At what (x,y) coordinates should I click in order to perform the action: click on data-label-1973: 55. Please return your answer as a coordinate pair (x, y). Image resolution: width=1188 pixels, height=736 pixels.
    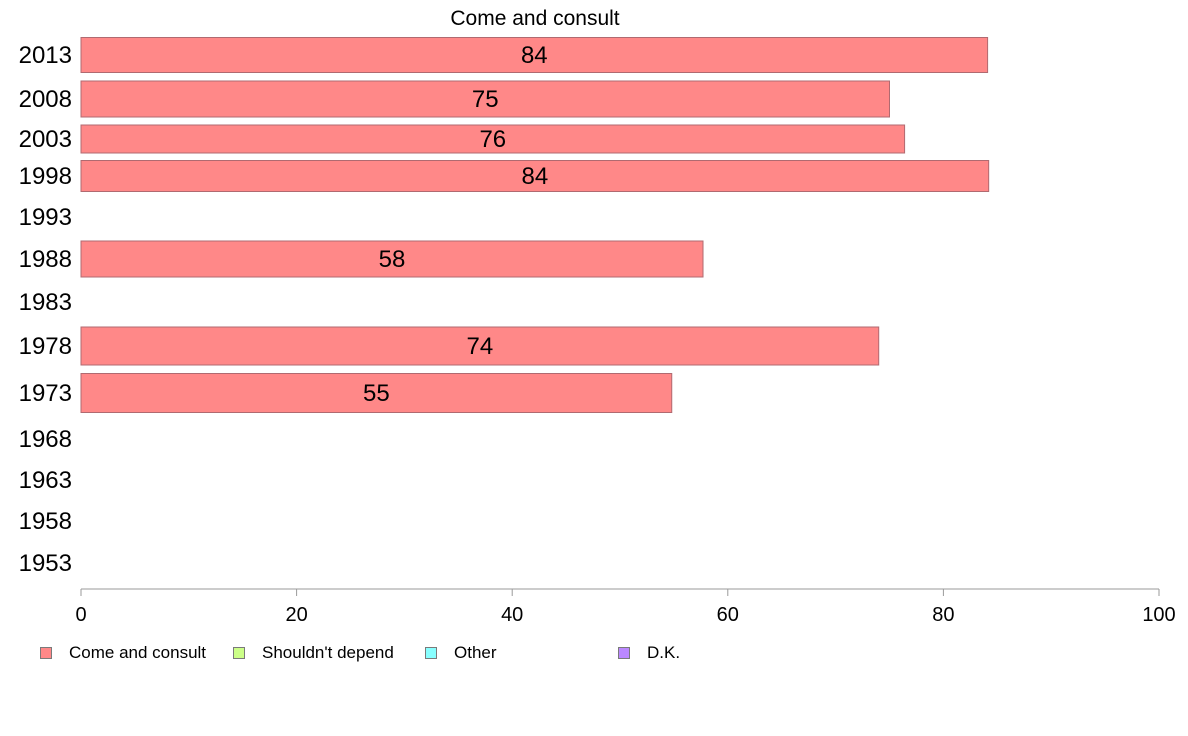
    Looking at the image, I should click on (376, 393).